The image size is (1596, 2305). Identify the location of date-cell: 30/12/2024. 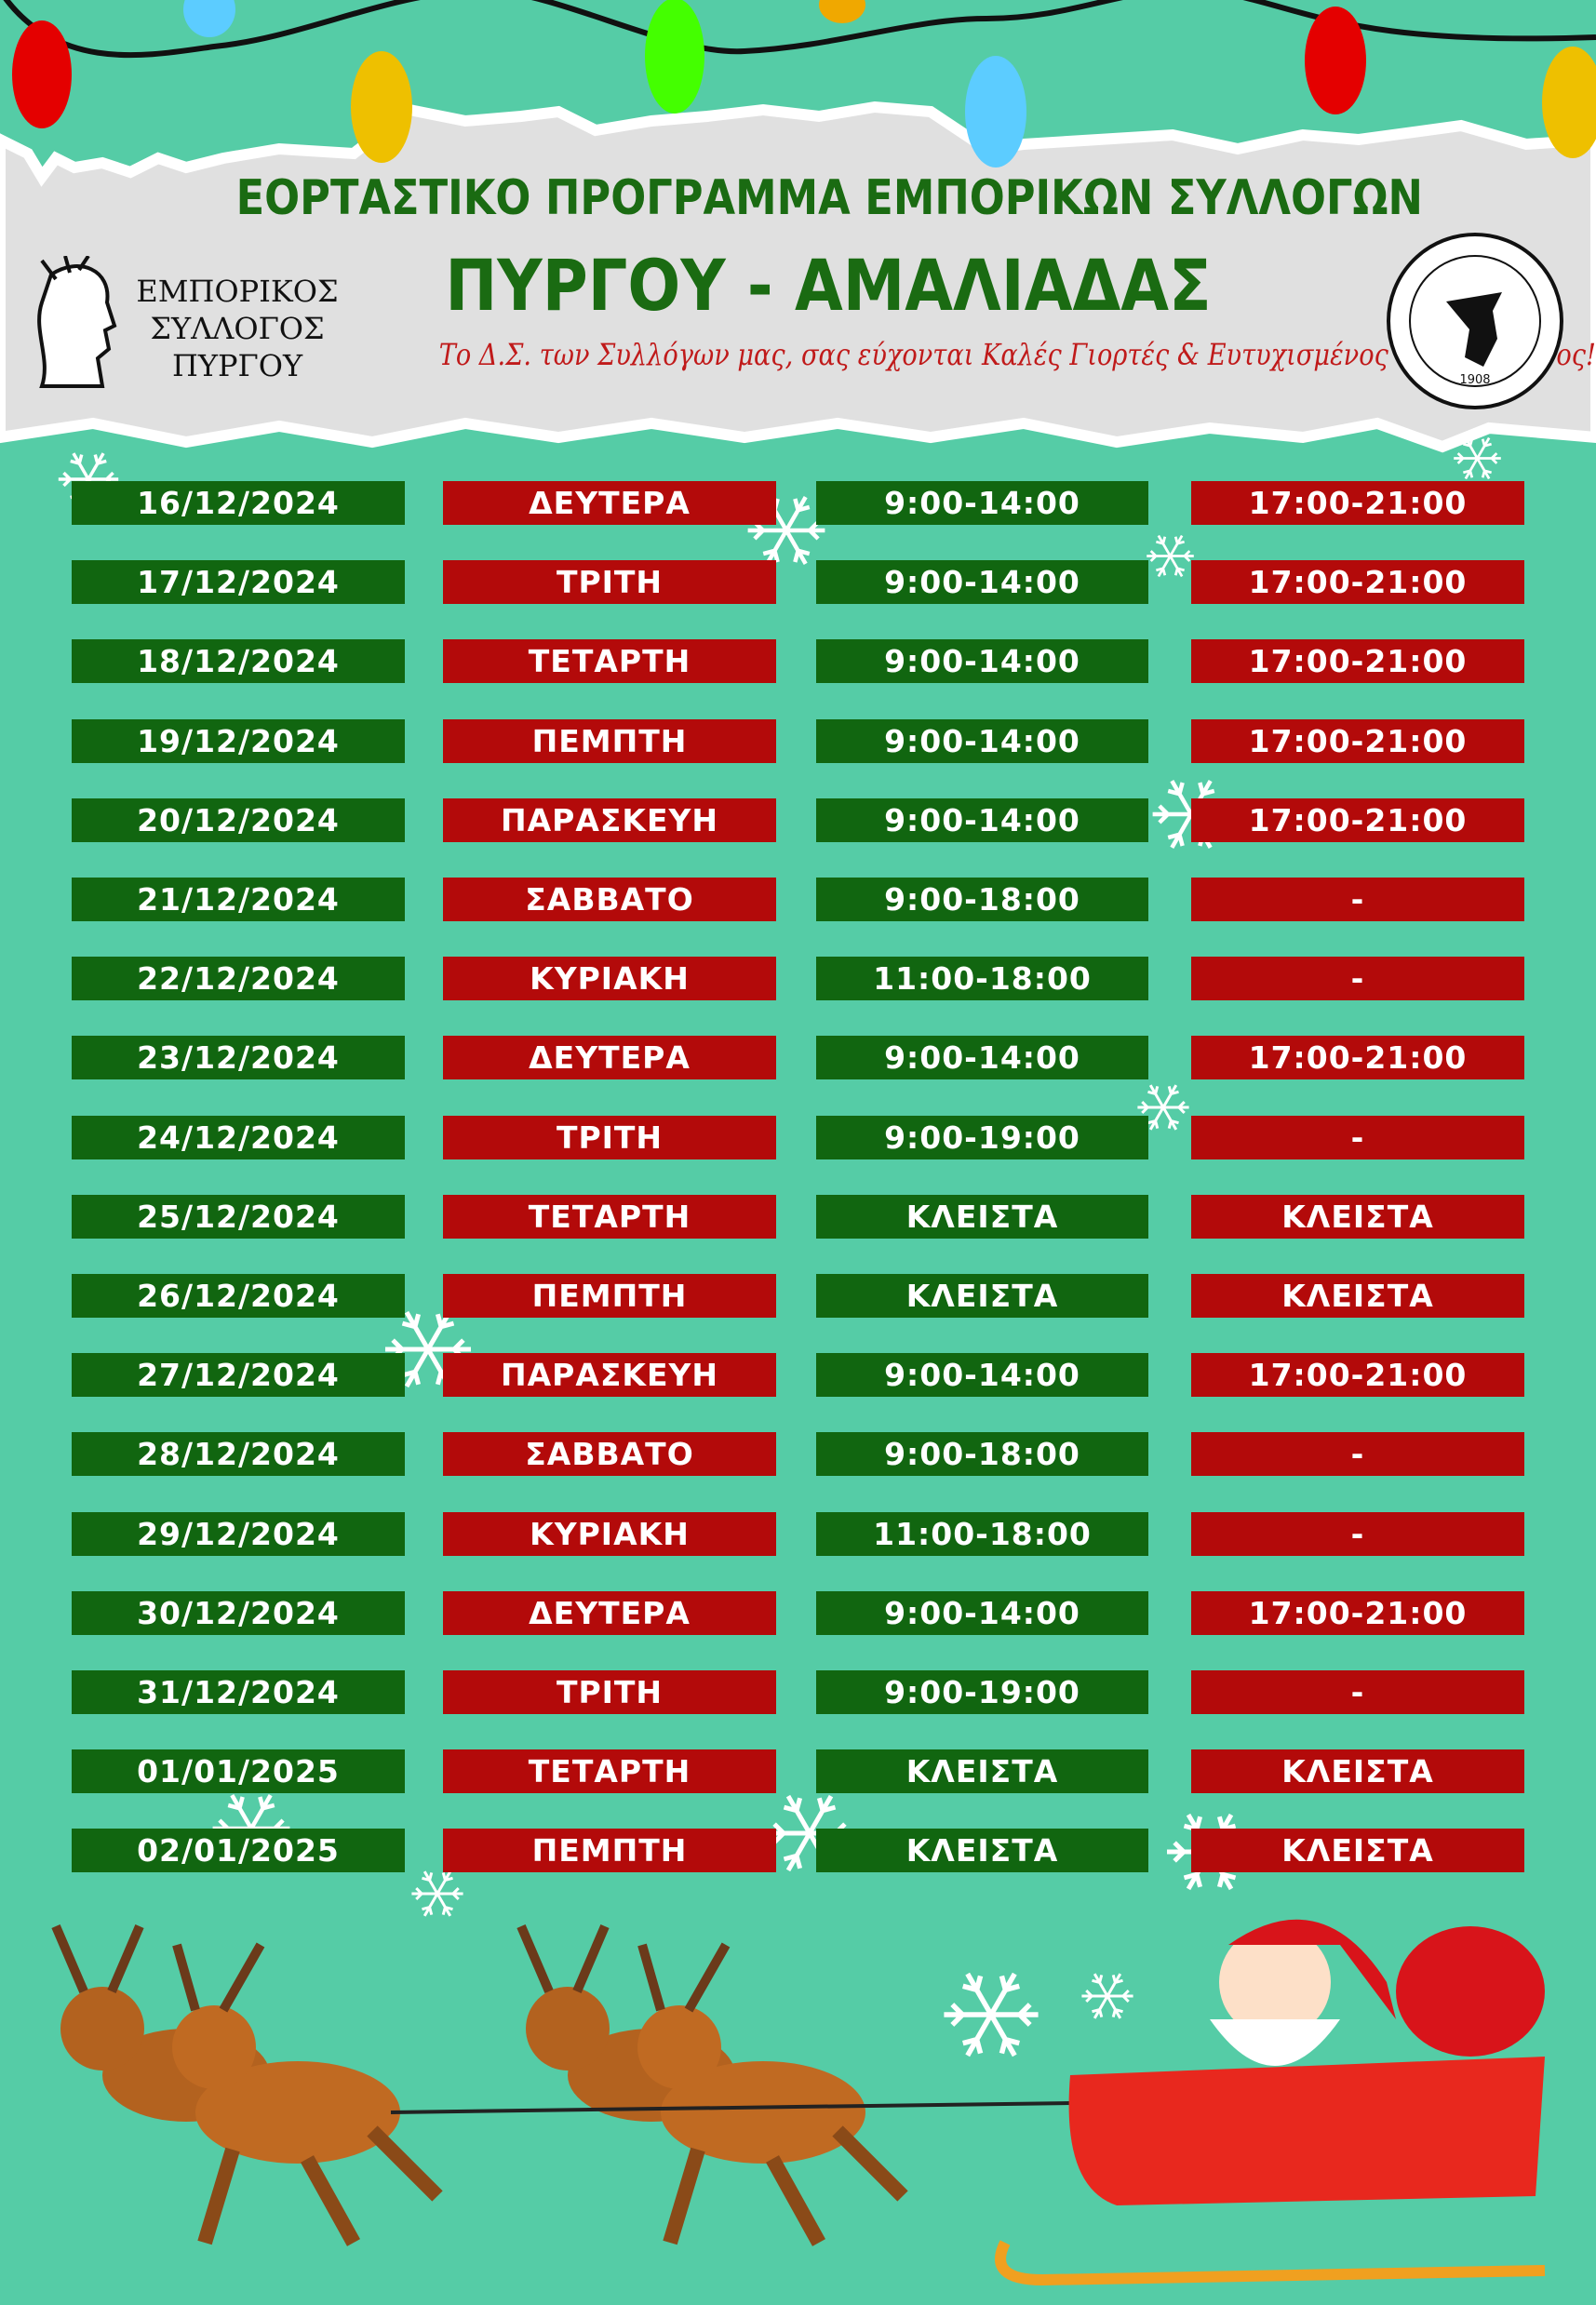
(238, 1612).